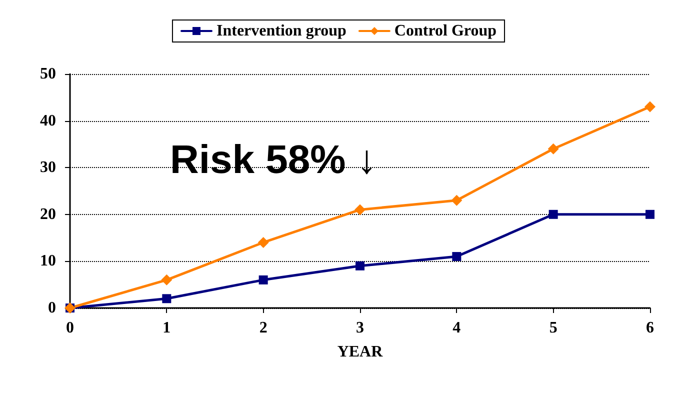  I want to click on x-tick-label: 2, so click(263, 328).